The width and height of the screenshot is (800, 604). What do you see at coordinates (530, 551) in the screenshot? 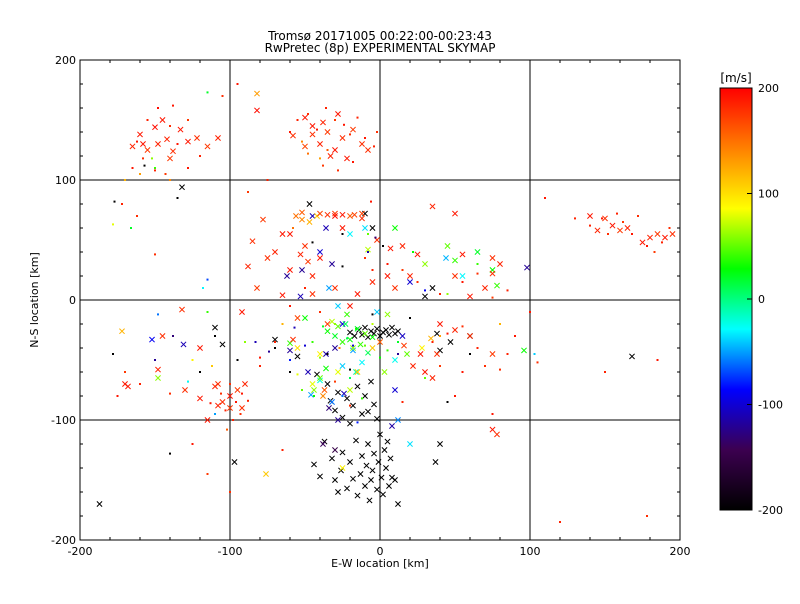
I see `x-tick-label: 100` at bounding box center [530, 551].